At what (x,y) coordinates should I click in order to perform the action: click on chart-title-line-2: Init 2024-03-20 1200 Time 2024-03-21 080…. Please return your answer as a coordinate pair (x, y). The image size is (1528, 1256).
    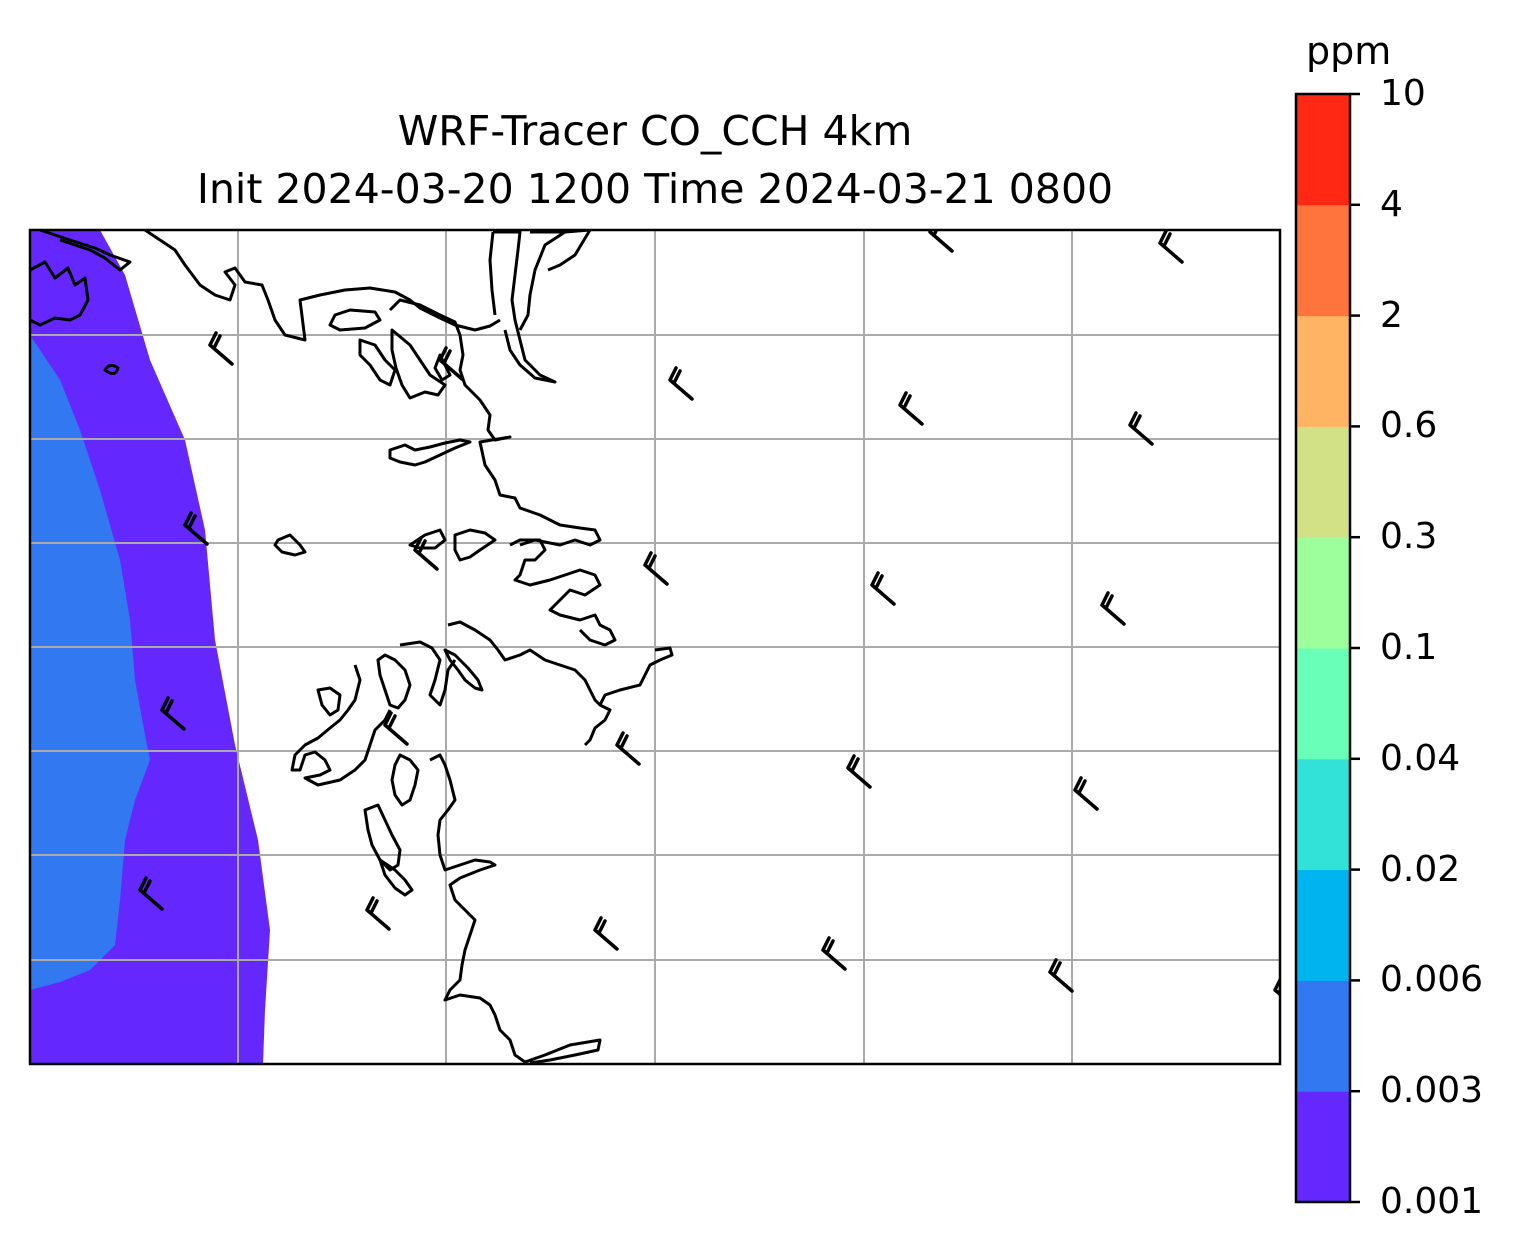
    Looking at the image, I should click on (655, 189).